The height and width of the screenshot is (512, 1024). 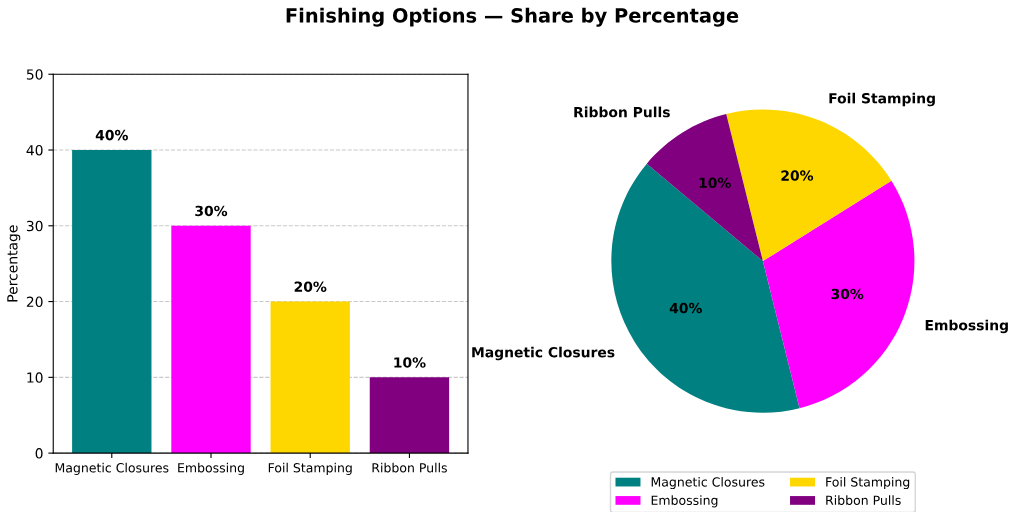 I want to click on slice-label: Embossing, so click(x=966, y=326).